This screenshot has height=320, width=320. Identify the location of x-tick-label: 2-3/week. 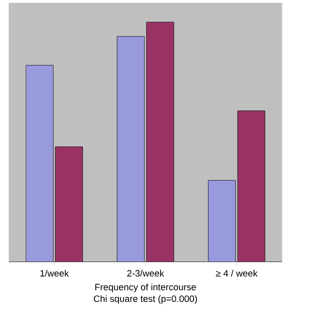
(145, 273).